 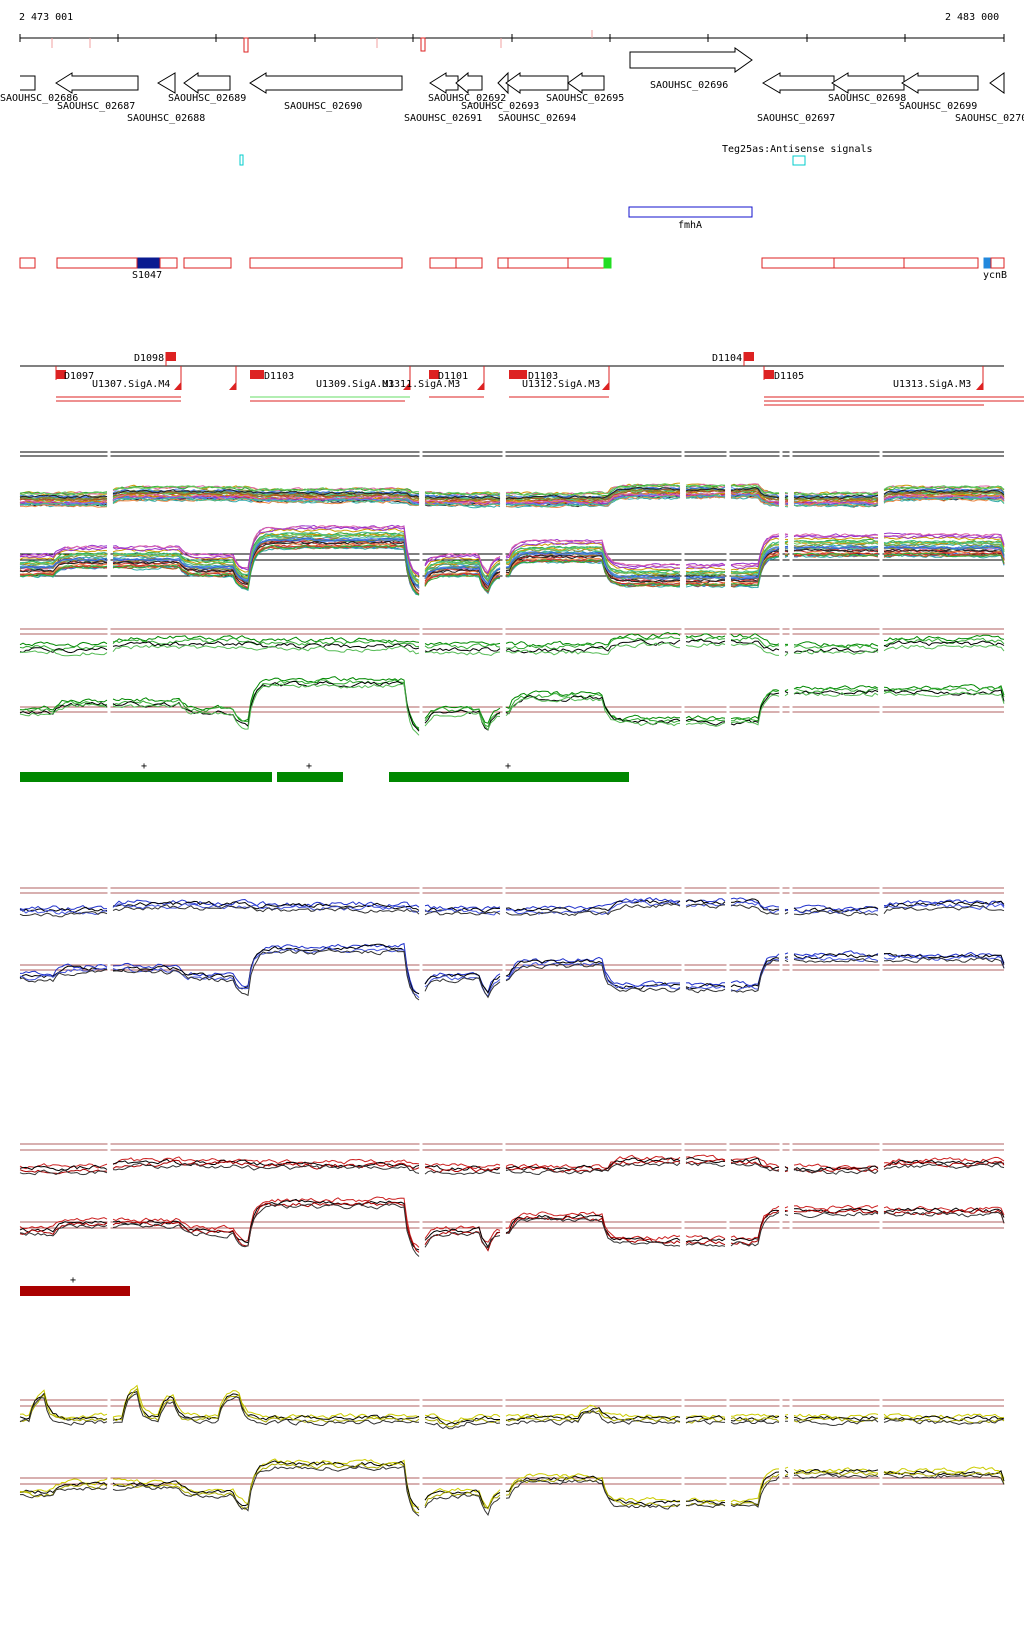 What do you see at coordinates (689, 85) in the screenshot?
I see `gene-label: SAOUHSC_02696` at bounding box center [689, 85].